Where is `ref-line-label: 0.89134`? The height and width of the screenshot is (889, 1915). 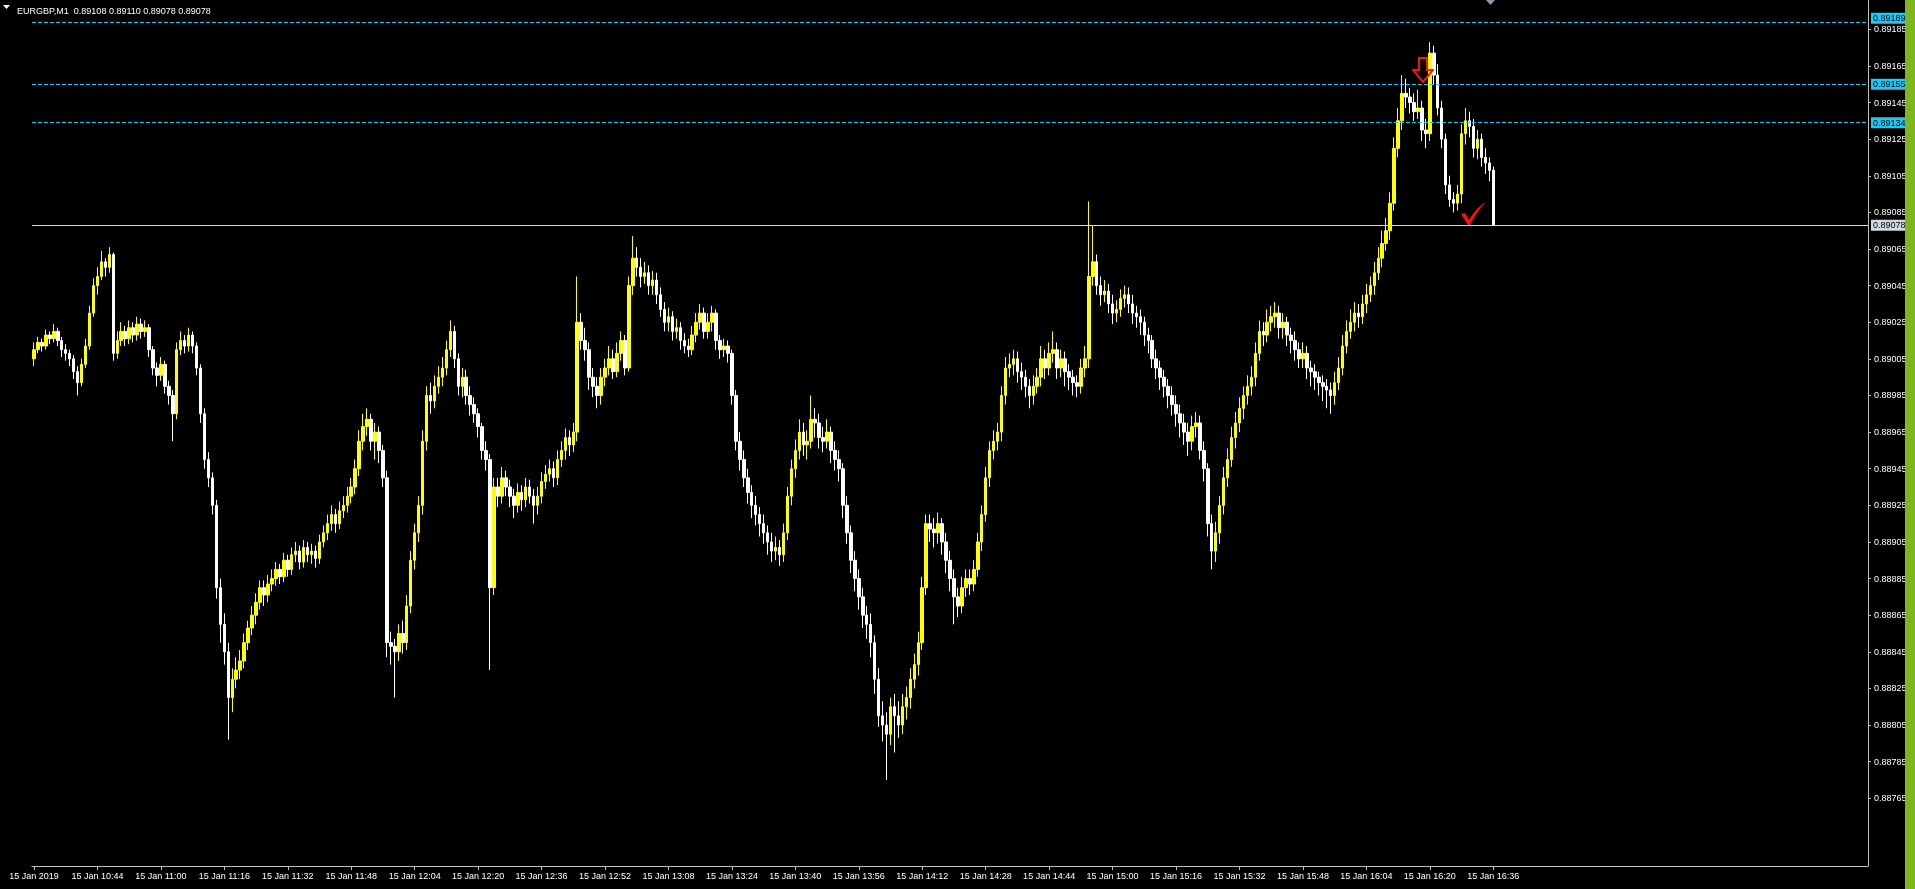
ref-line-label: 0.89134 is located at coordinates (1889, 122).